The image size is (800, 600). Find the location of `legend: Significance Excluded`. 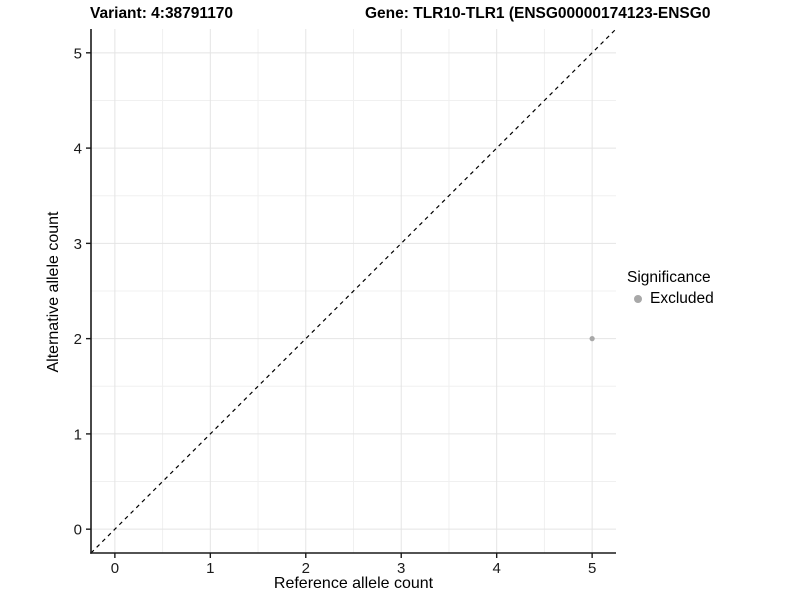

legend: Significance Excluded is located at coordinates (670, 288).